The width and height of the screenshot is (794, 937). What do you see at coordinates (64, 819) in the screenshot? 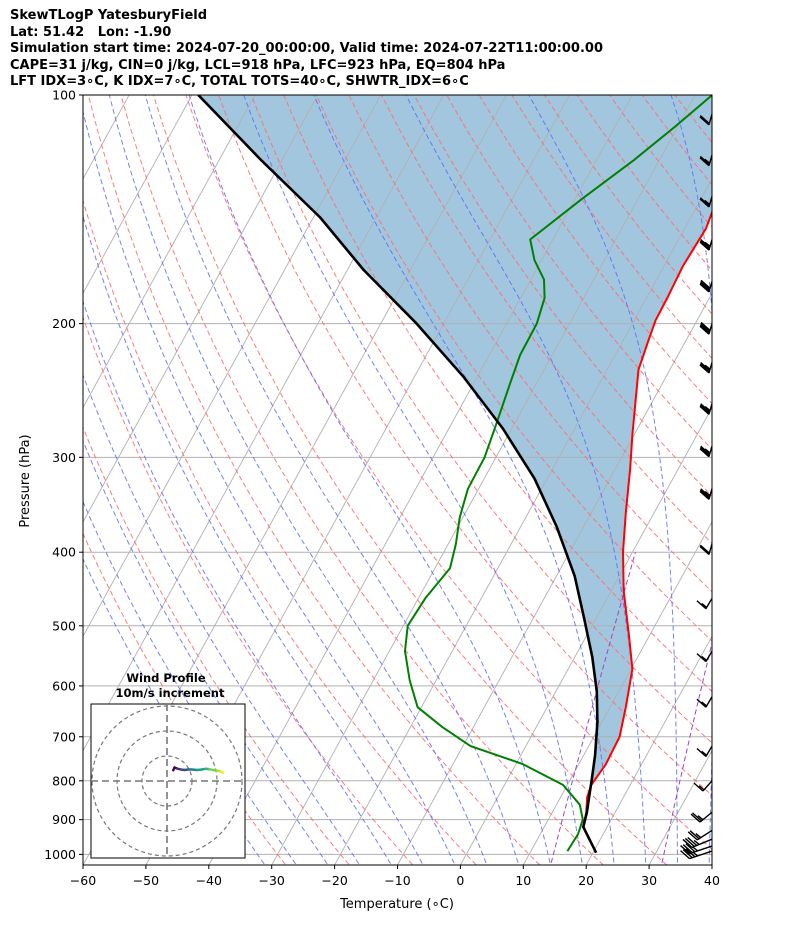
I see `y-tick-label: 900` at bounding box center [64, 819].